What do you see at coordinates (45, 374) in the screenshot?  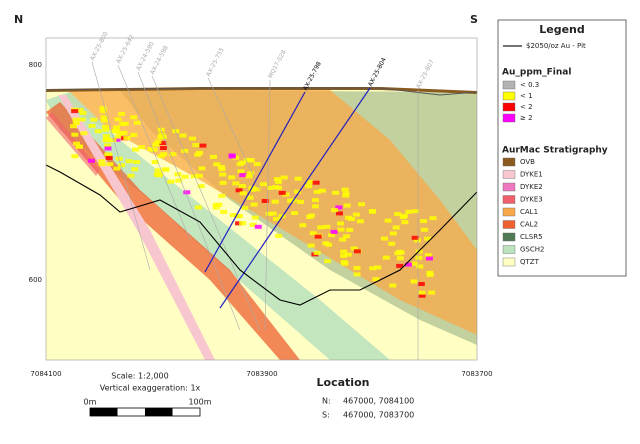 I see `x-tick-label: 7084100` at bounding box center [45, 374].